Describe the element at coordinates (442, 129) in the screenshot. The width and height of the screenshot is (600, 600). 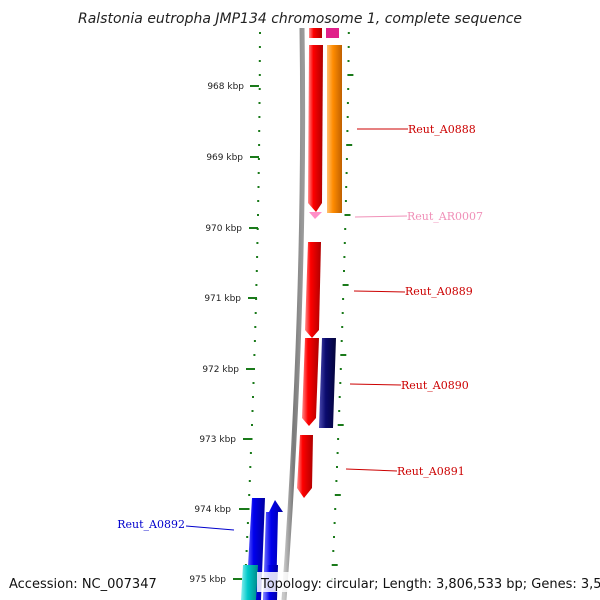
I see `gene-label-text: Reut_A0888` at that location.